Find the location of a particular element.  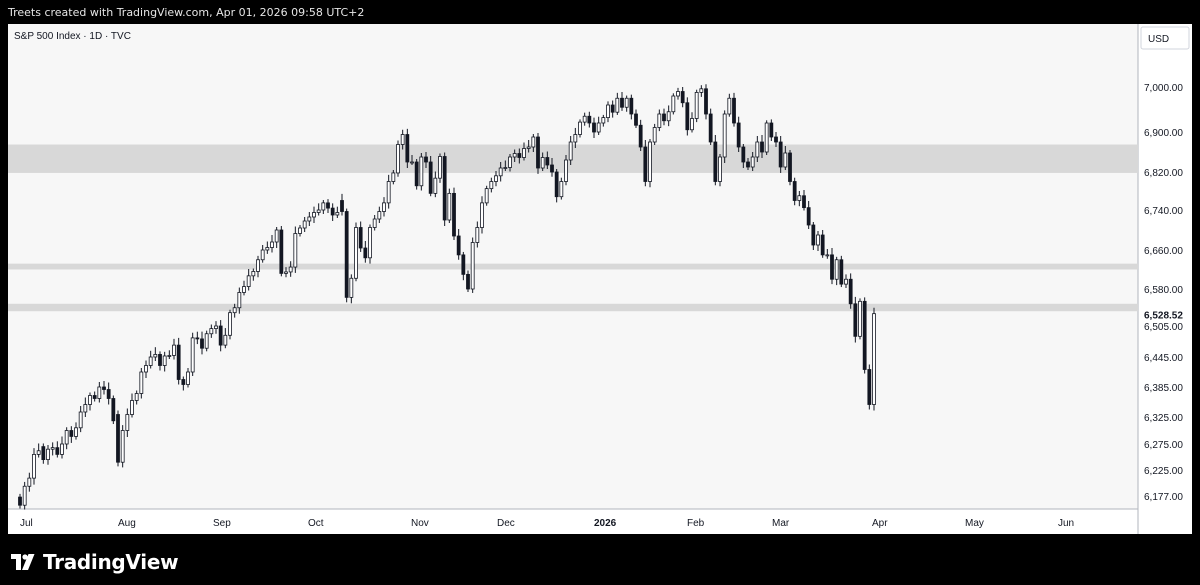

currency-button: USD is located at coordinates (1165, 38).